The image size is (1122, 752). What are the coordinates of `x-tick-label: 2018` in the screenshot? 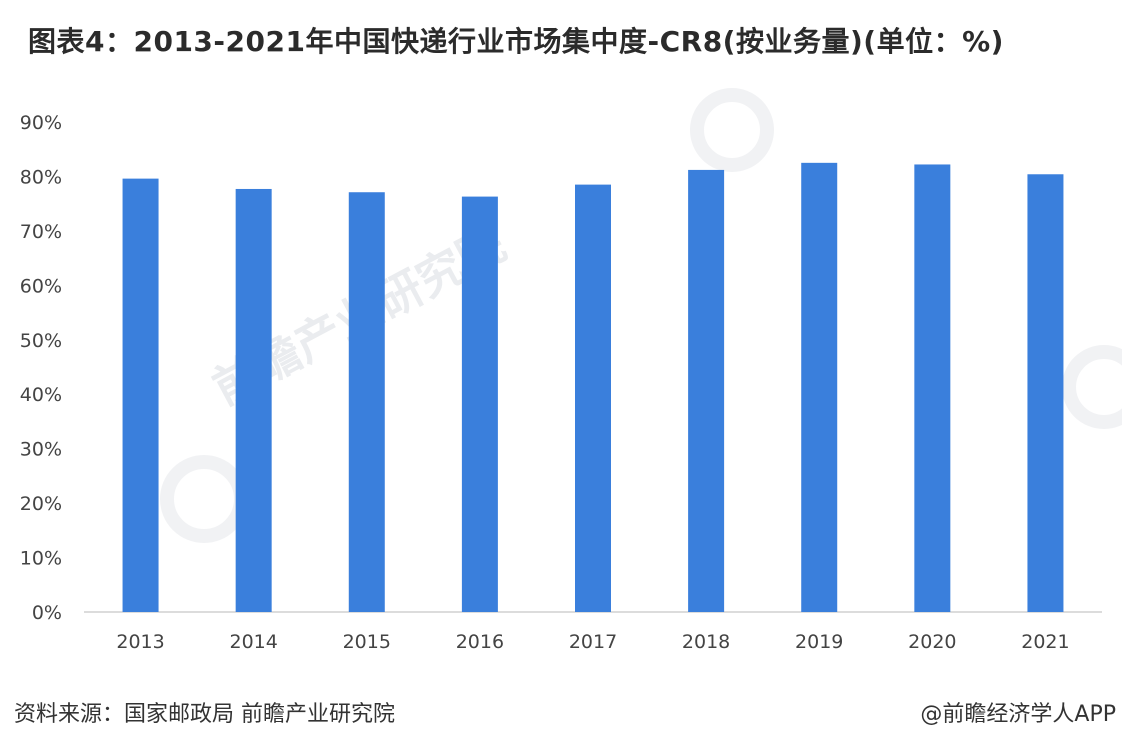 It's located at (706, 642).